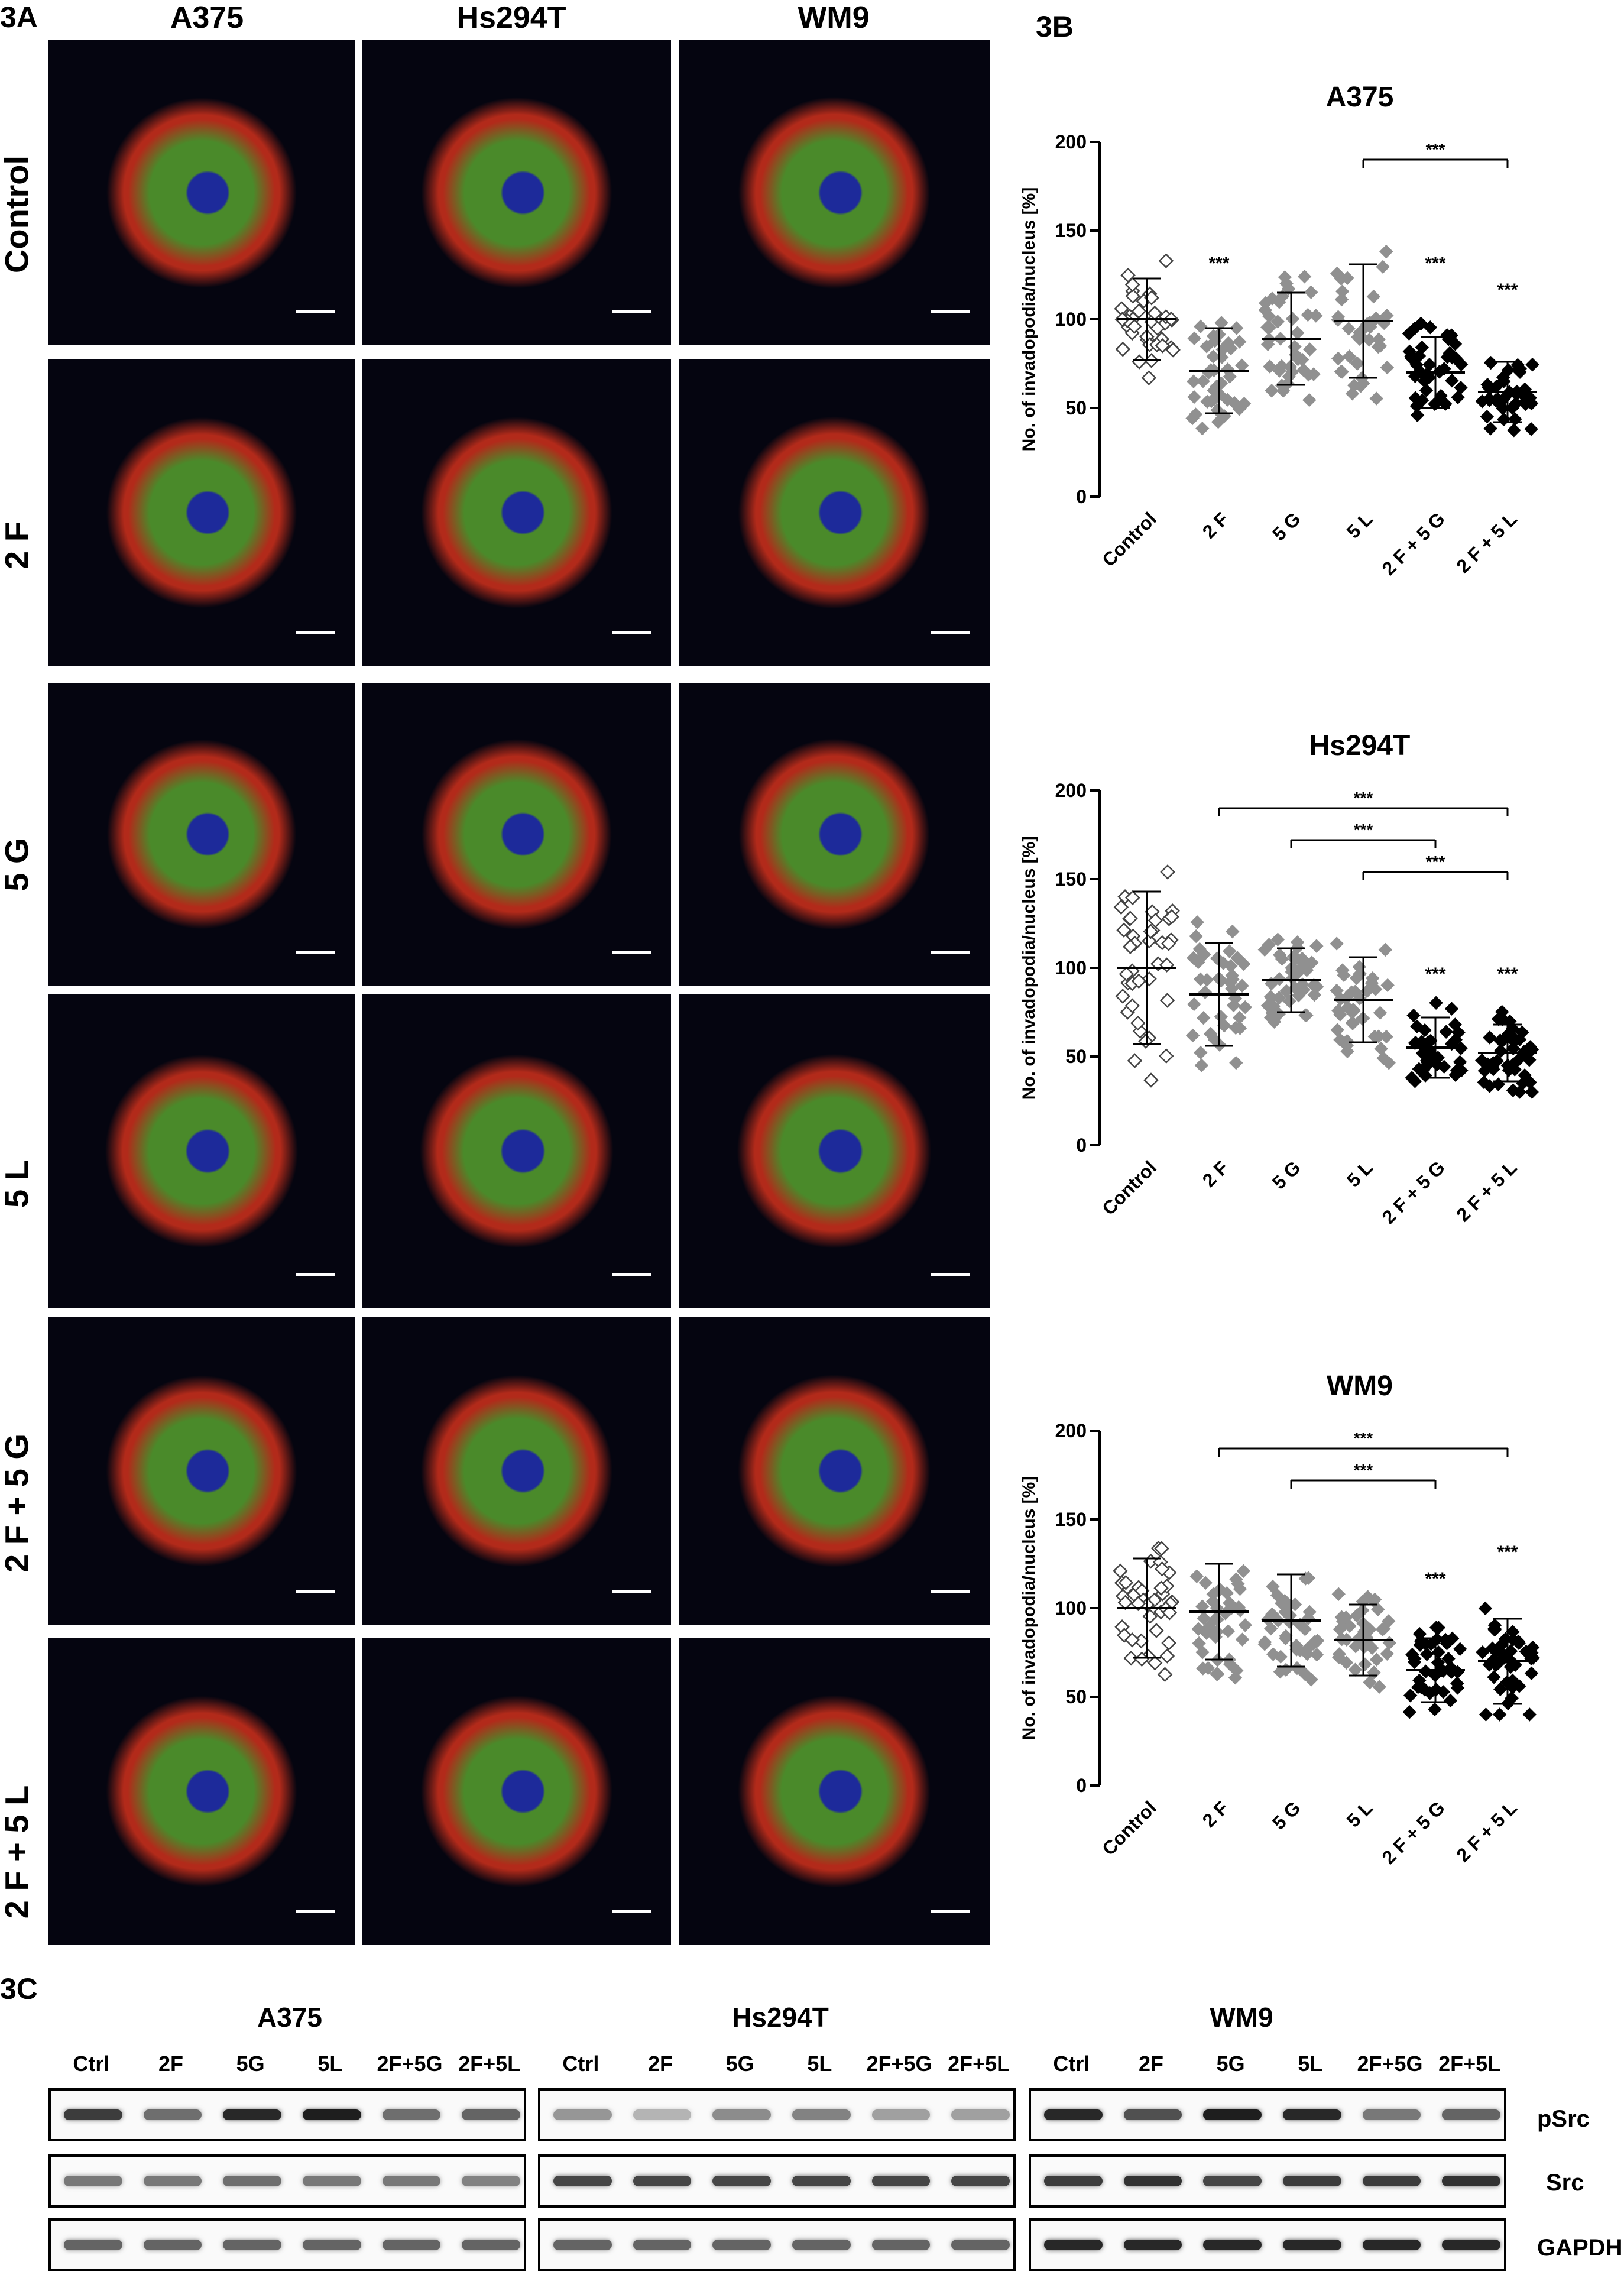 The image size is (1624, 2275). I want to click on lane-label: 2F+5G, so click(1390, 2064).